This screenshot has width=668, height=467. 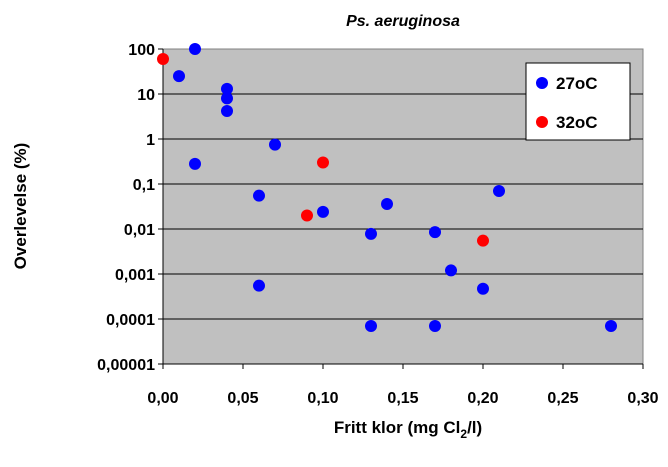 What do you see at coordinates (577, 83) in the screenshot?
I see `legend-label-27oc: 27oC` at bounding box center [577, 83].